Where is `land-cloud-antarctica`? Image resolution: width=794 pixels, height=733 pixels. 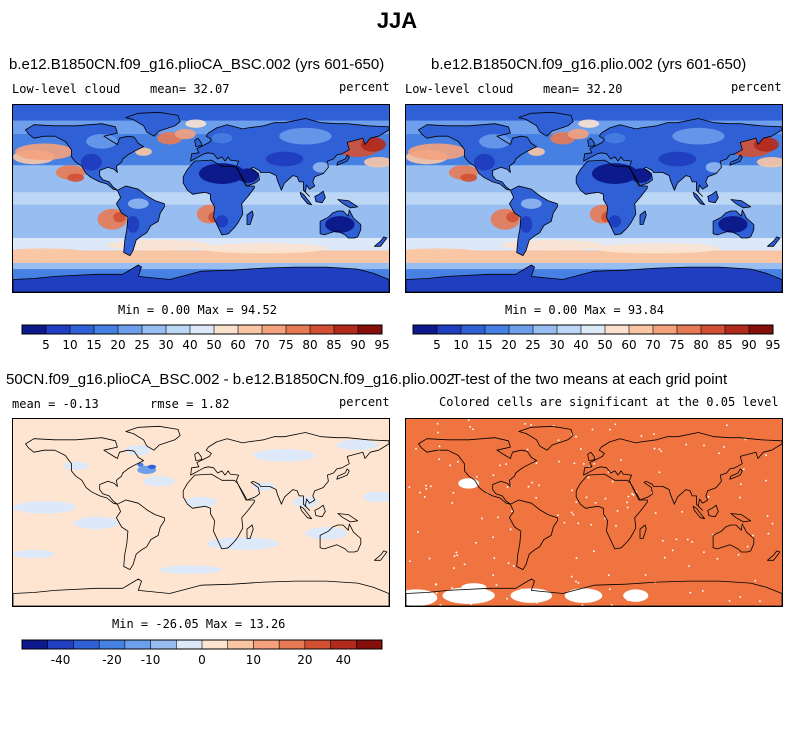 land-cloud-antarctica is located at coordinates (201, 278).